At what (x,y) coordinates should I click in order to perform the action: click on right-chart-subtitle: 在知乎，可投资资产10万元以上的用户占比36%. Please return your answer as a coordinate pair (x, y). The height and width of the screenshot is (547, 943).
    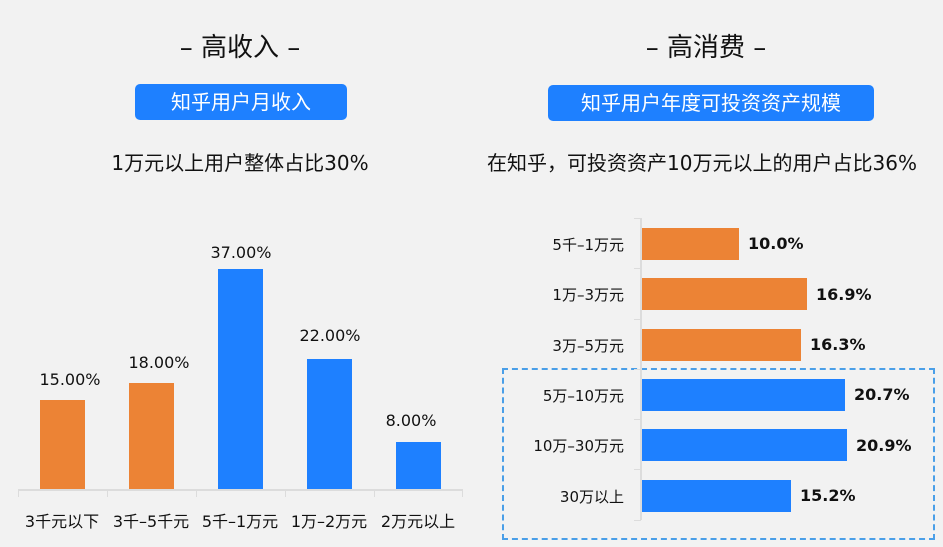
    Looking at the image, I should click on (702, 163).